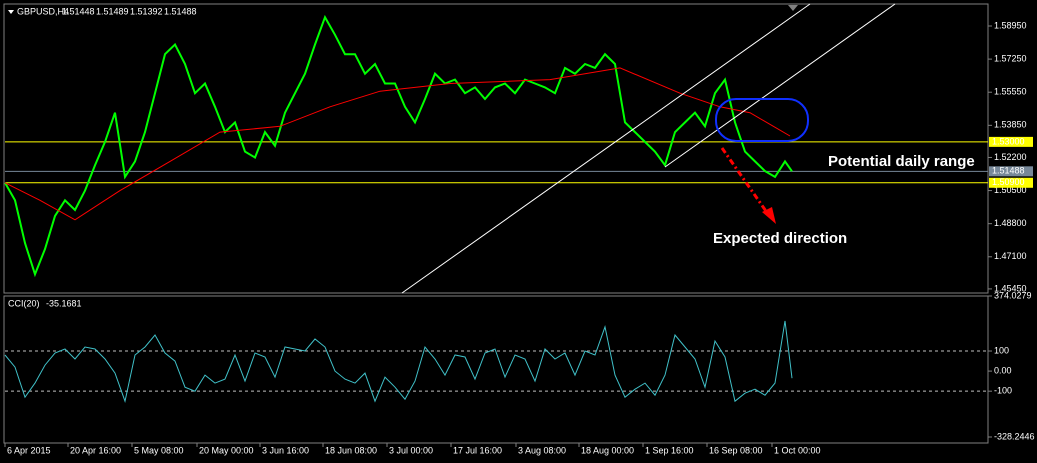  I want to click on y-tick-label: 1.50500, so click(1010, 190).